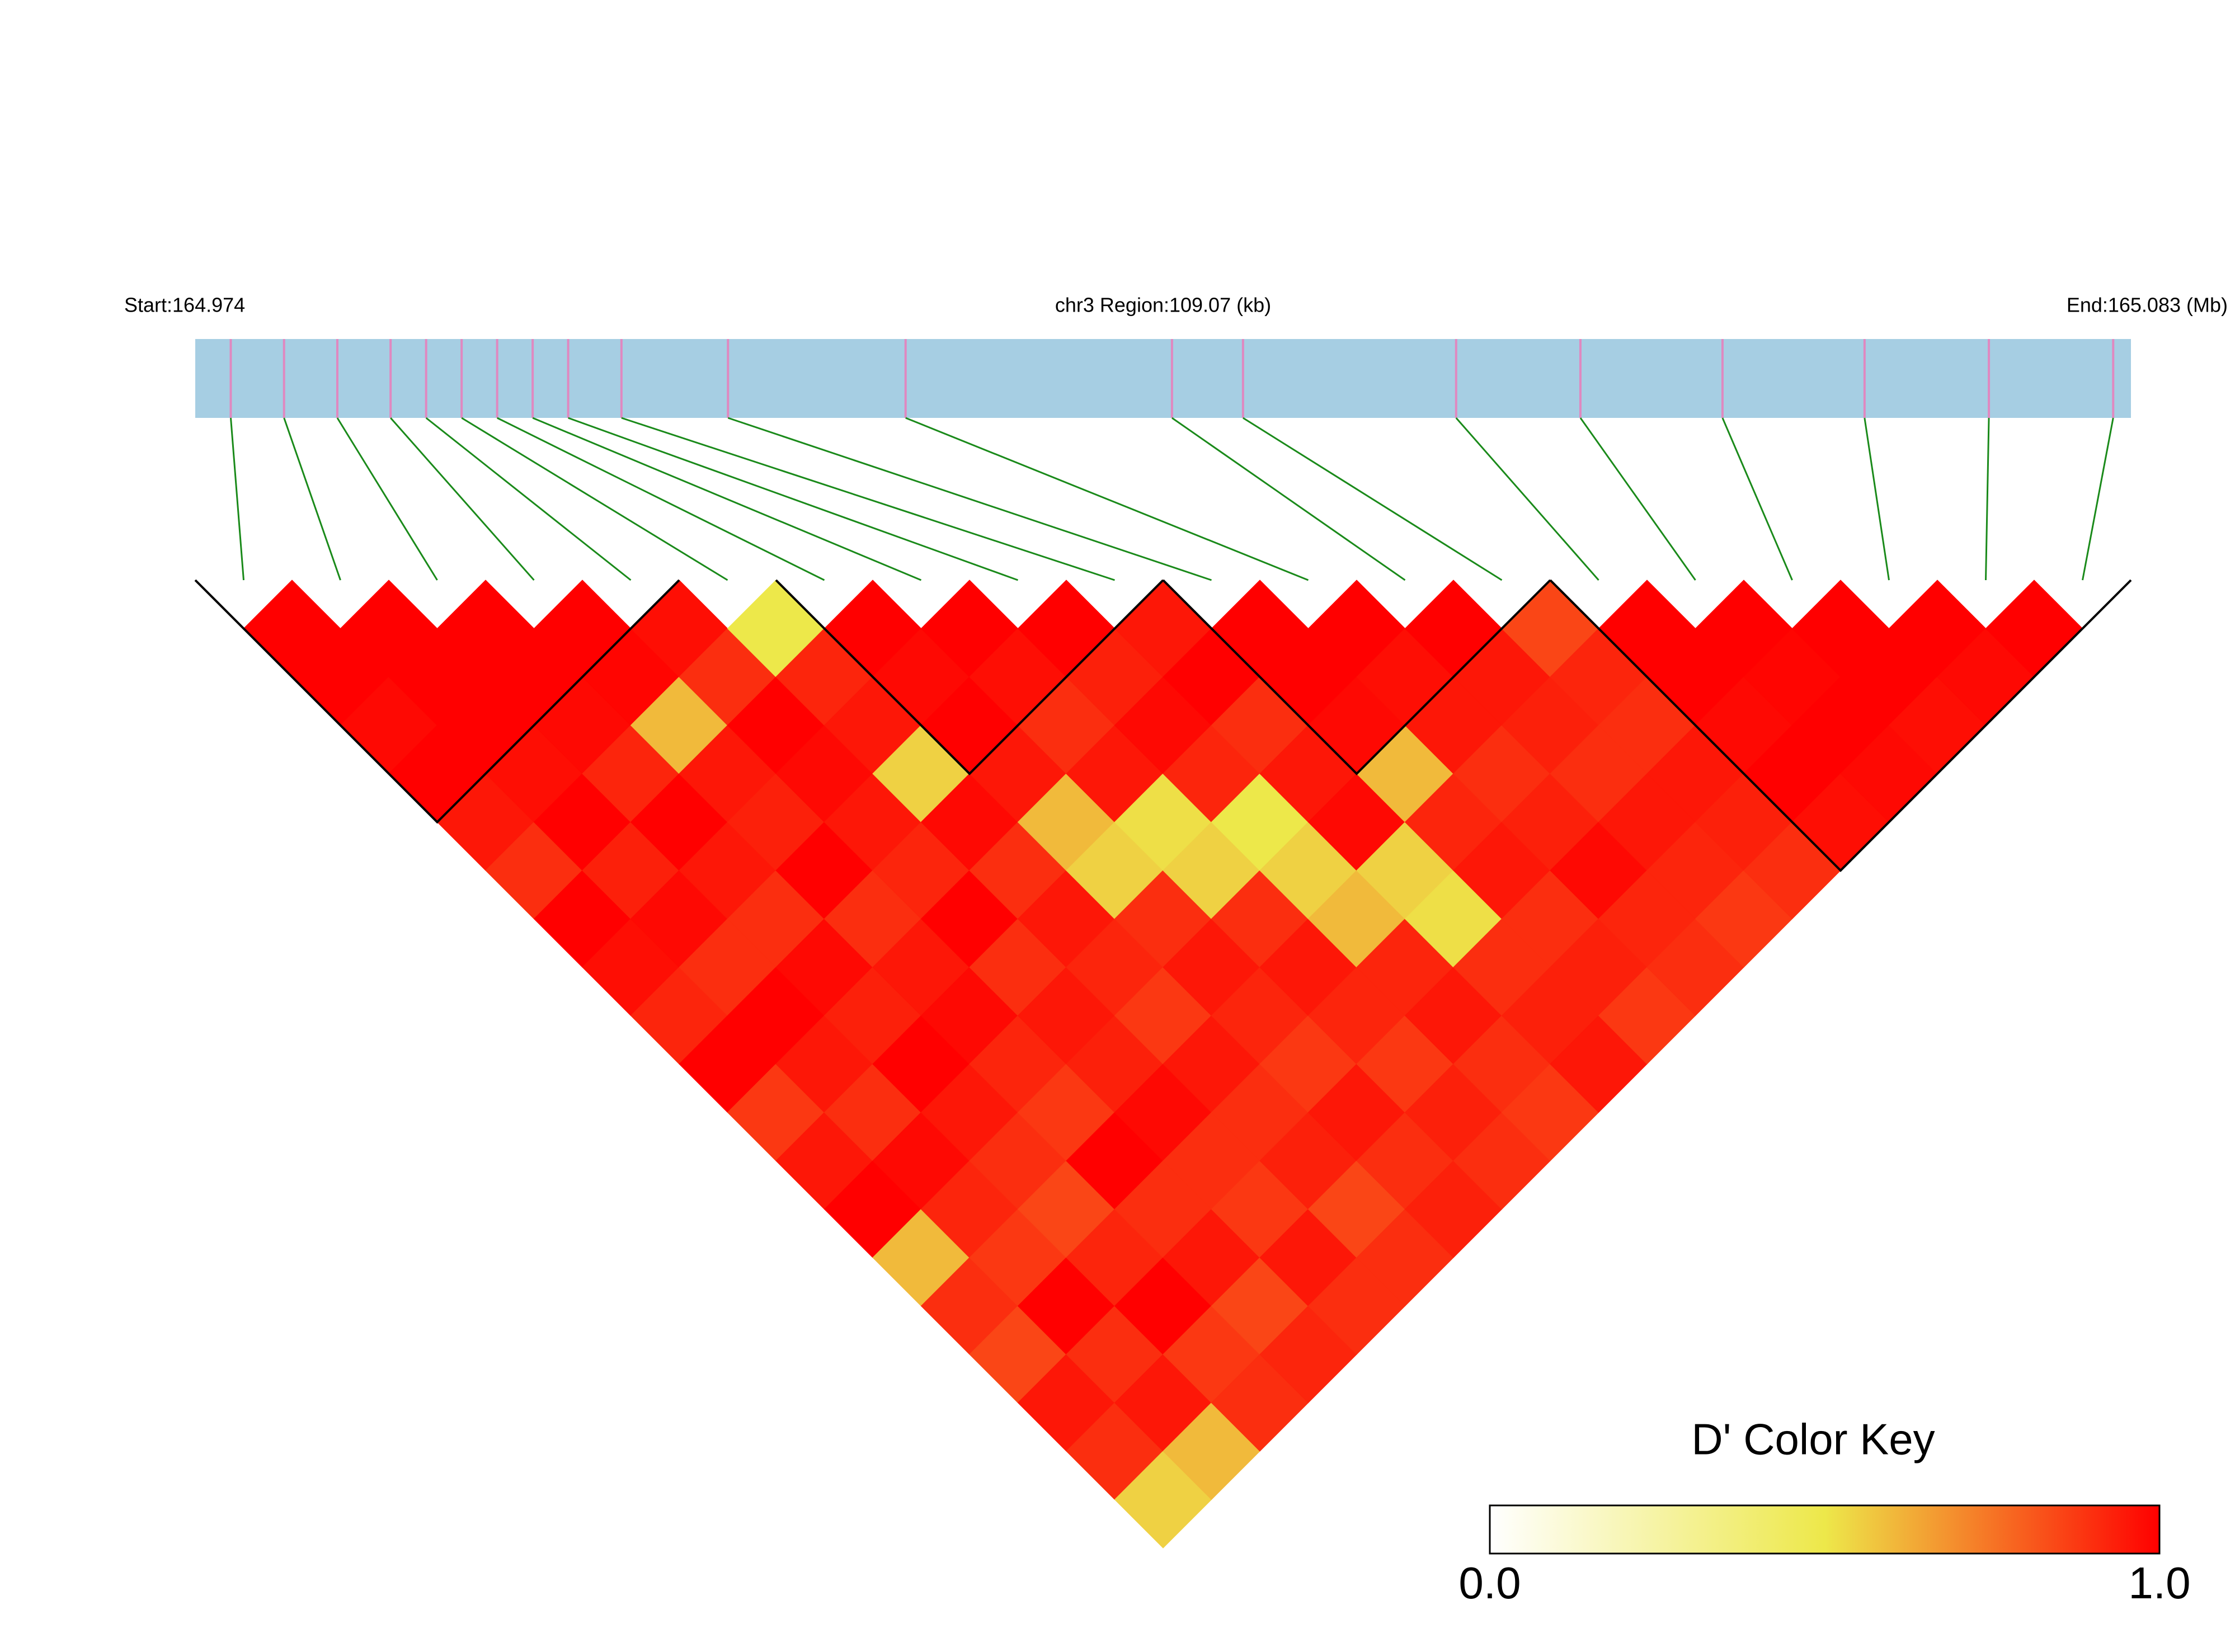 This screenshot has height=1652, width=2235. What do you see at coordinates (1825, 1529) in the screenshot?
I see `color-key` at bounding box center [1825, 1529].